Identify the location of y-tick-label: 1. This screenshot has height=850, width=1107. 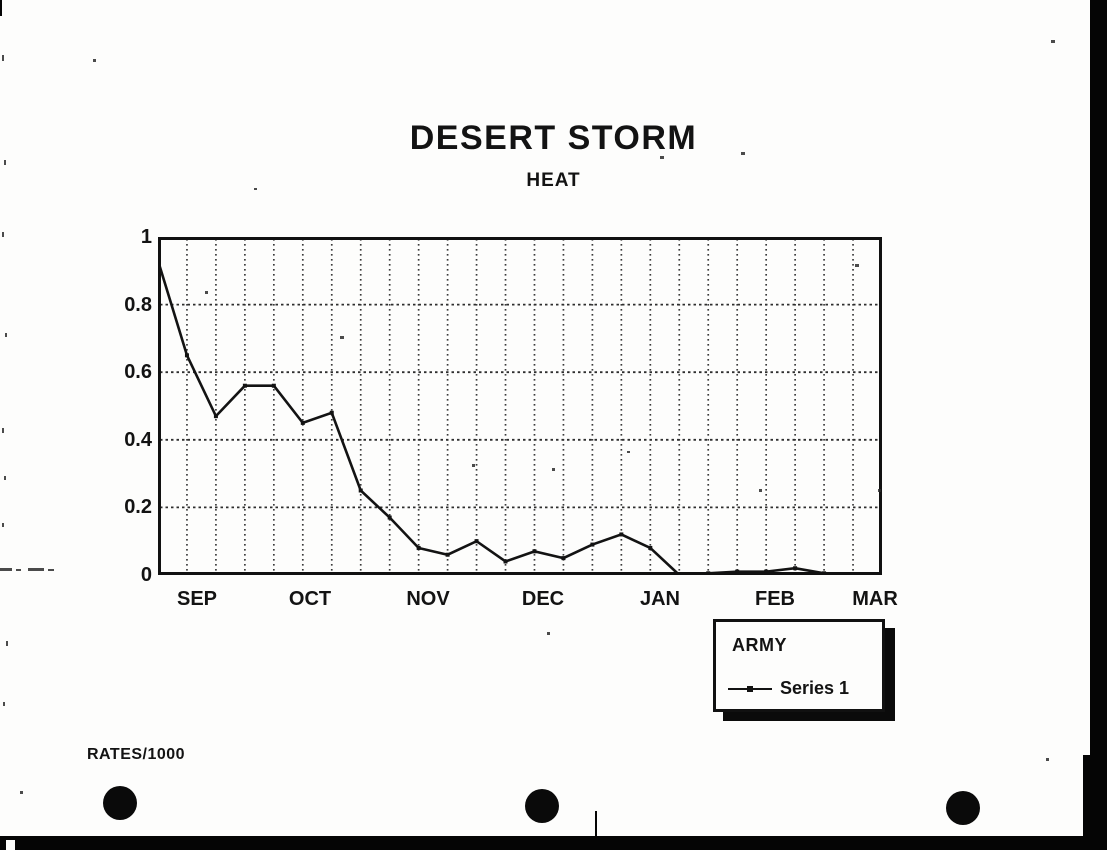
(146, 237).